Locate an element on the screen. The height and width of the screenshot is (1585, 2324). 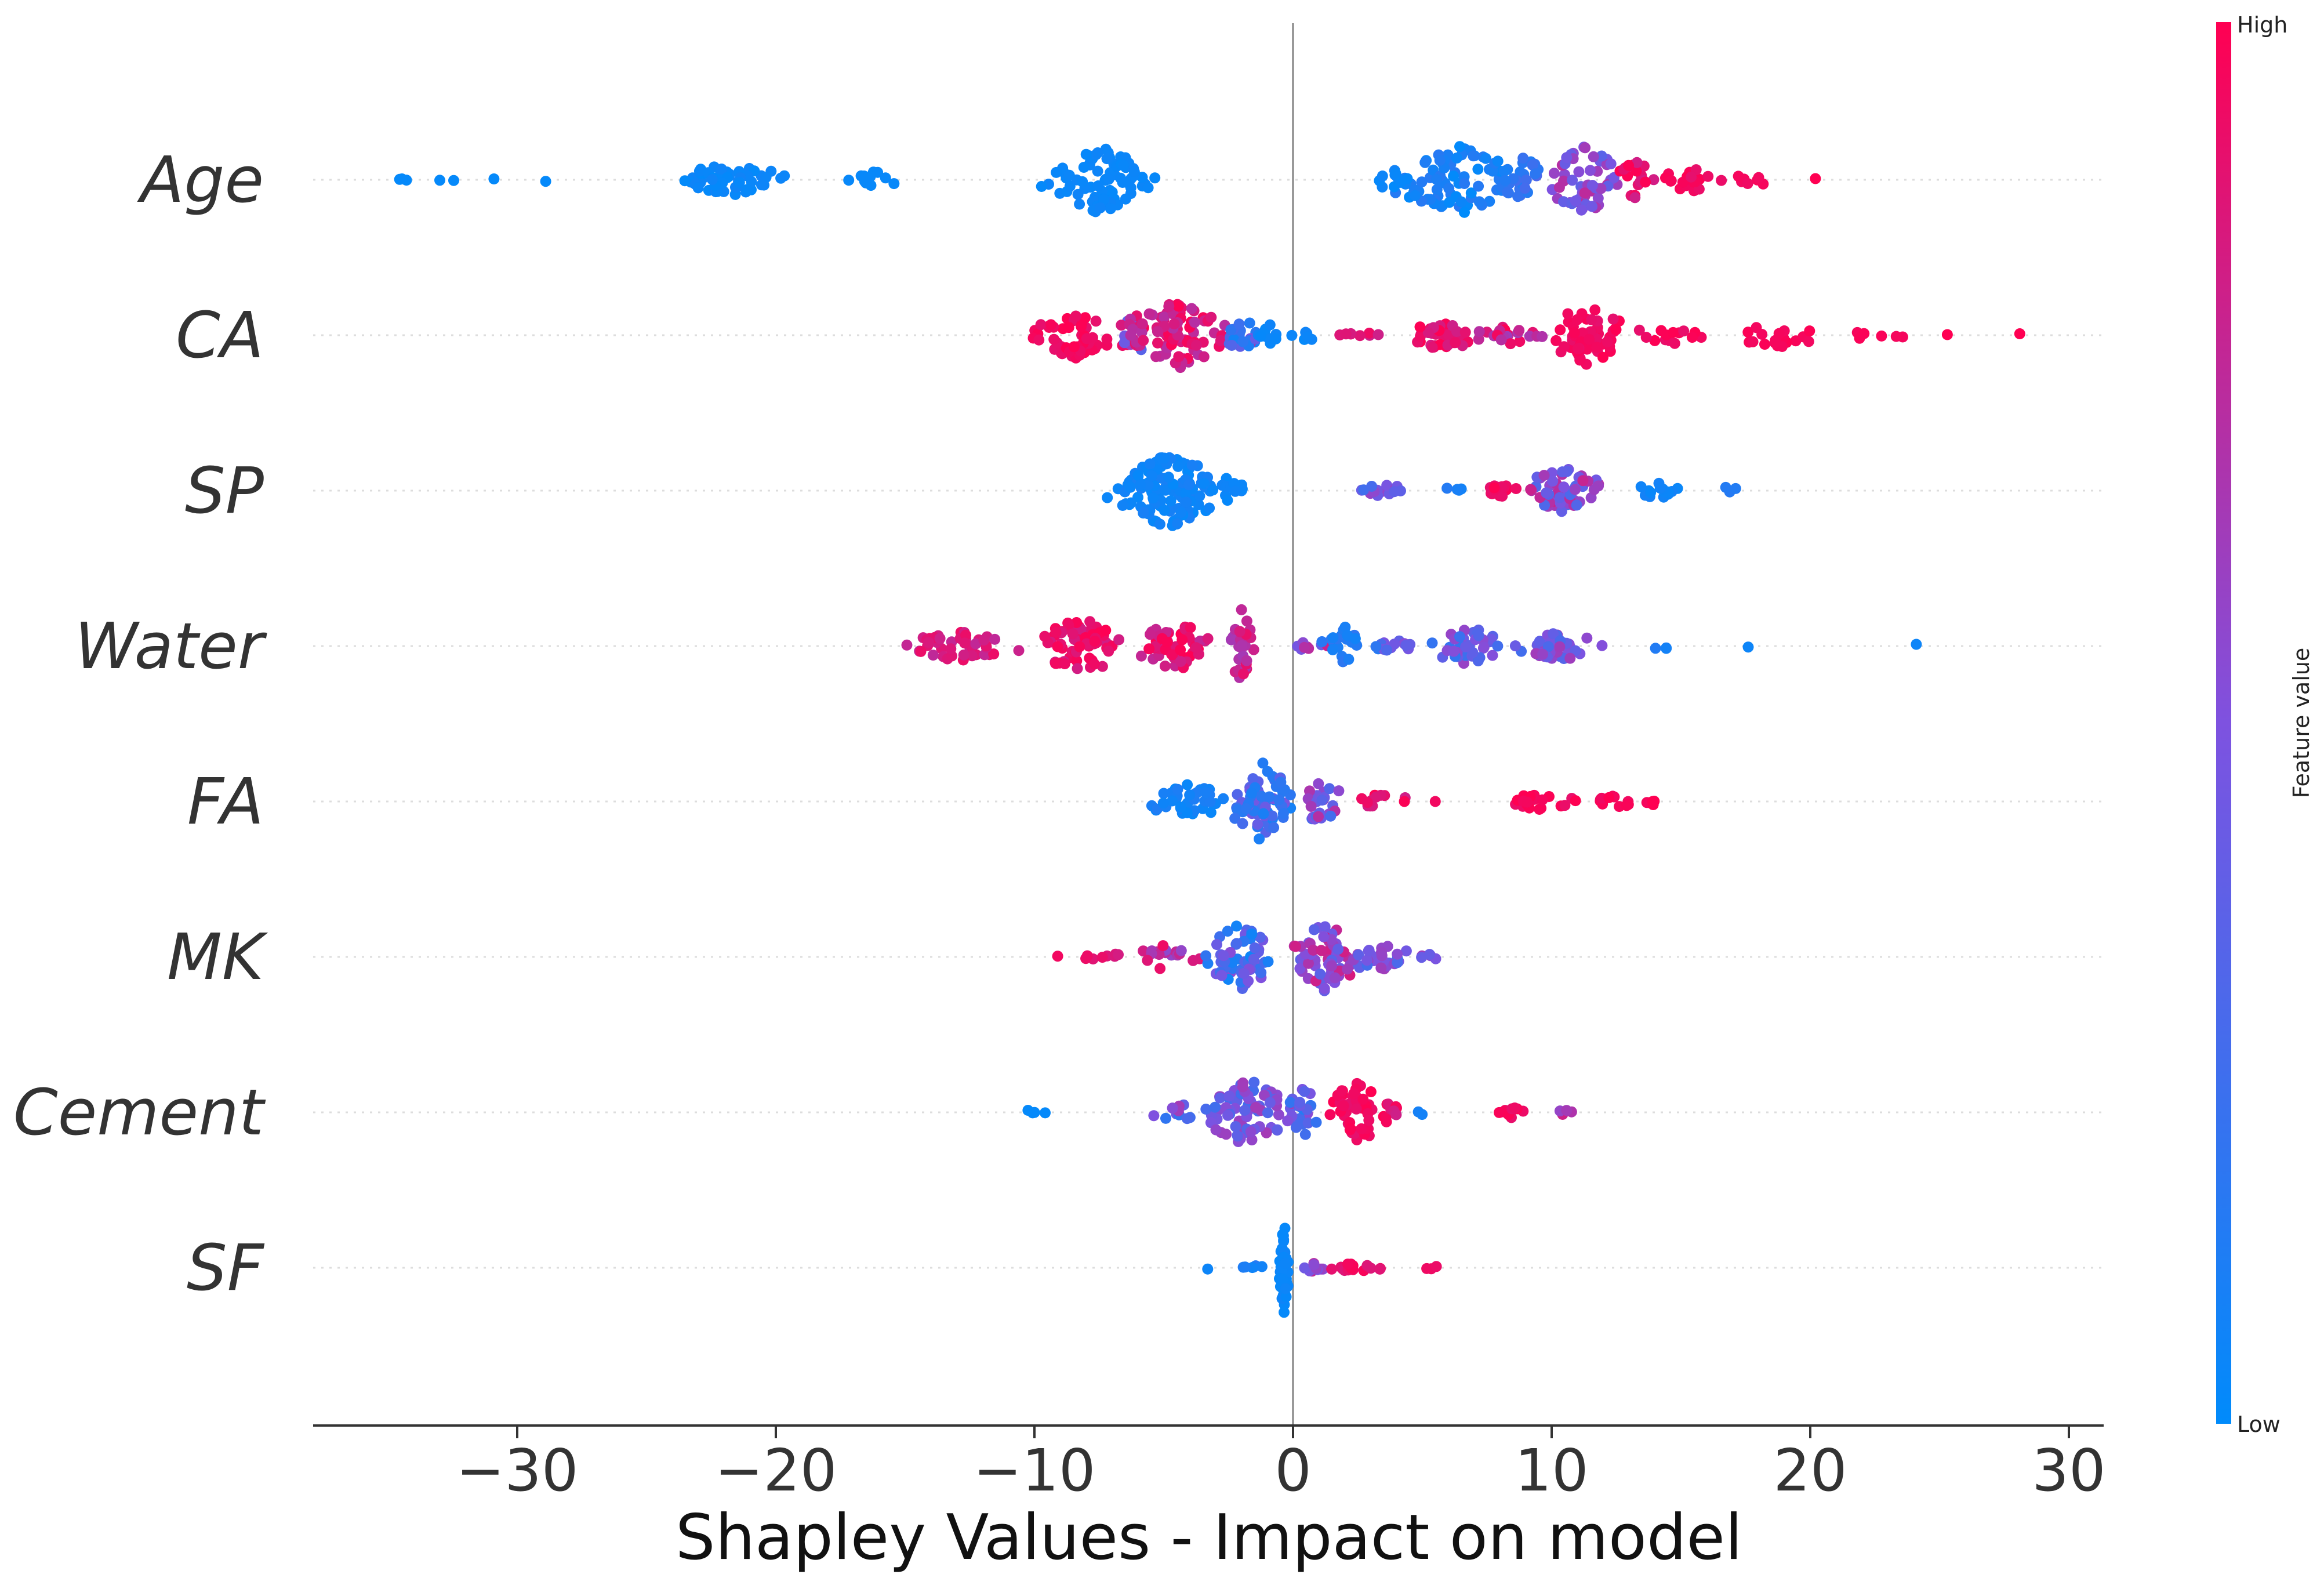
colorbar-title: Feature value is located at coordinates (2301, 723).